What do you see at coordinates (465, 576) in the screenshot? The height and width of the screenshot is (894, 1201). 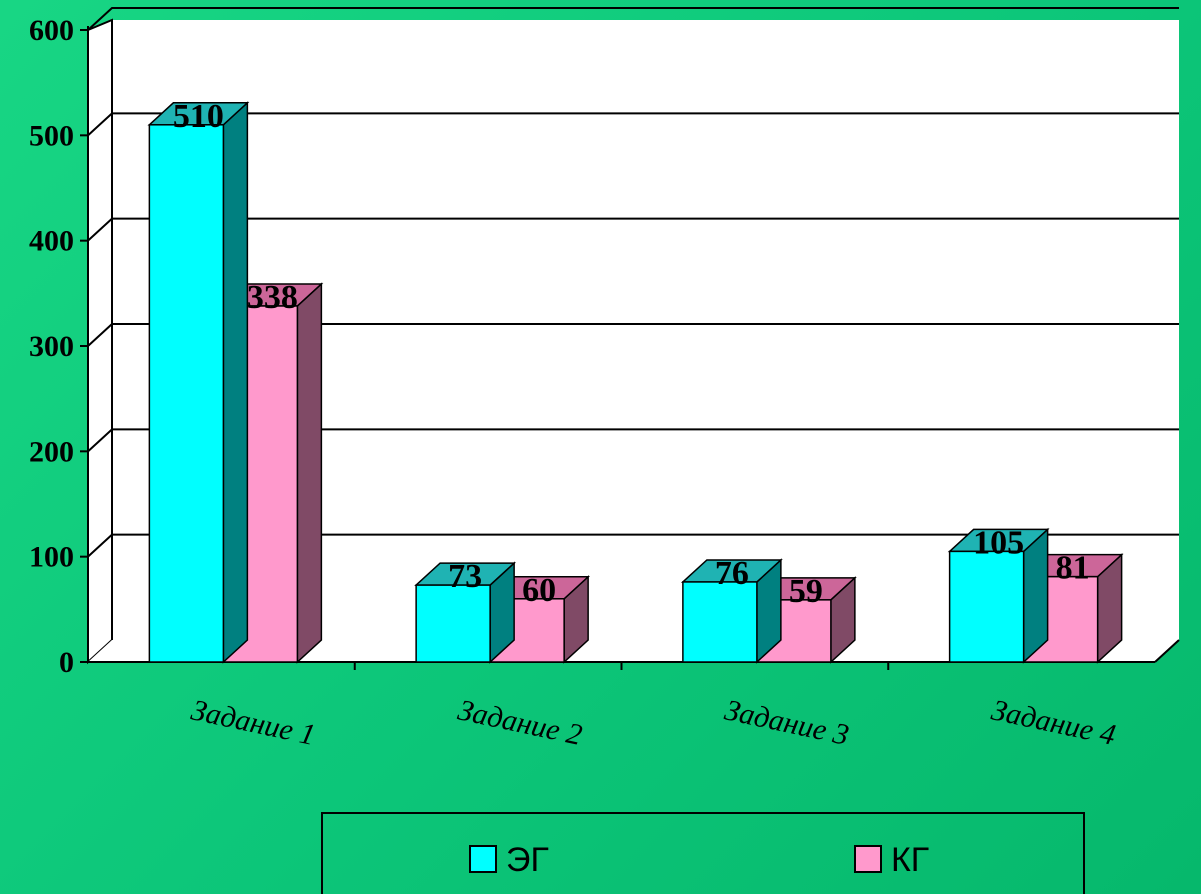 I see `data-label: 73` at bounding box center [465, 576].